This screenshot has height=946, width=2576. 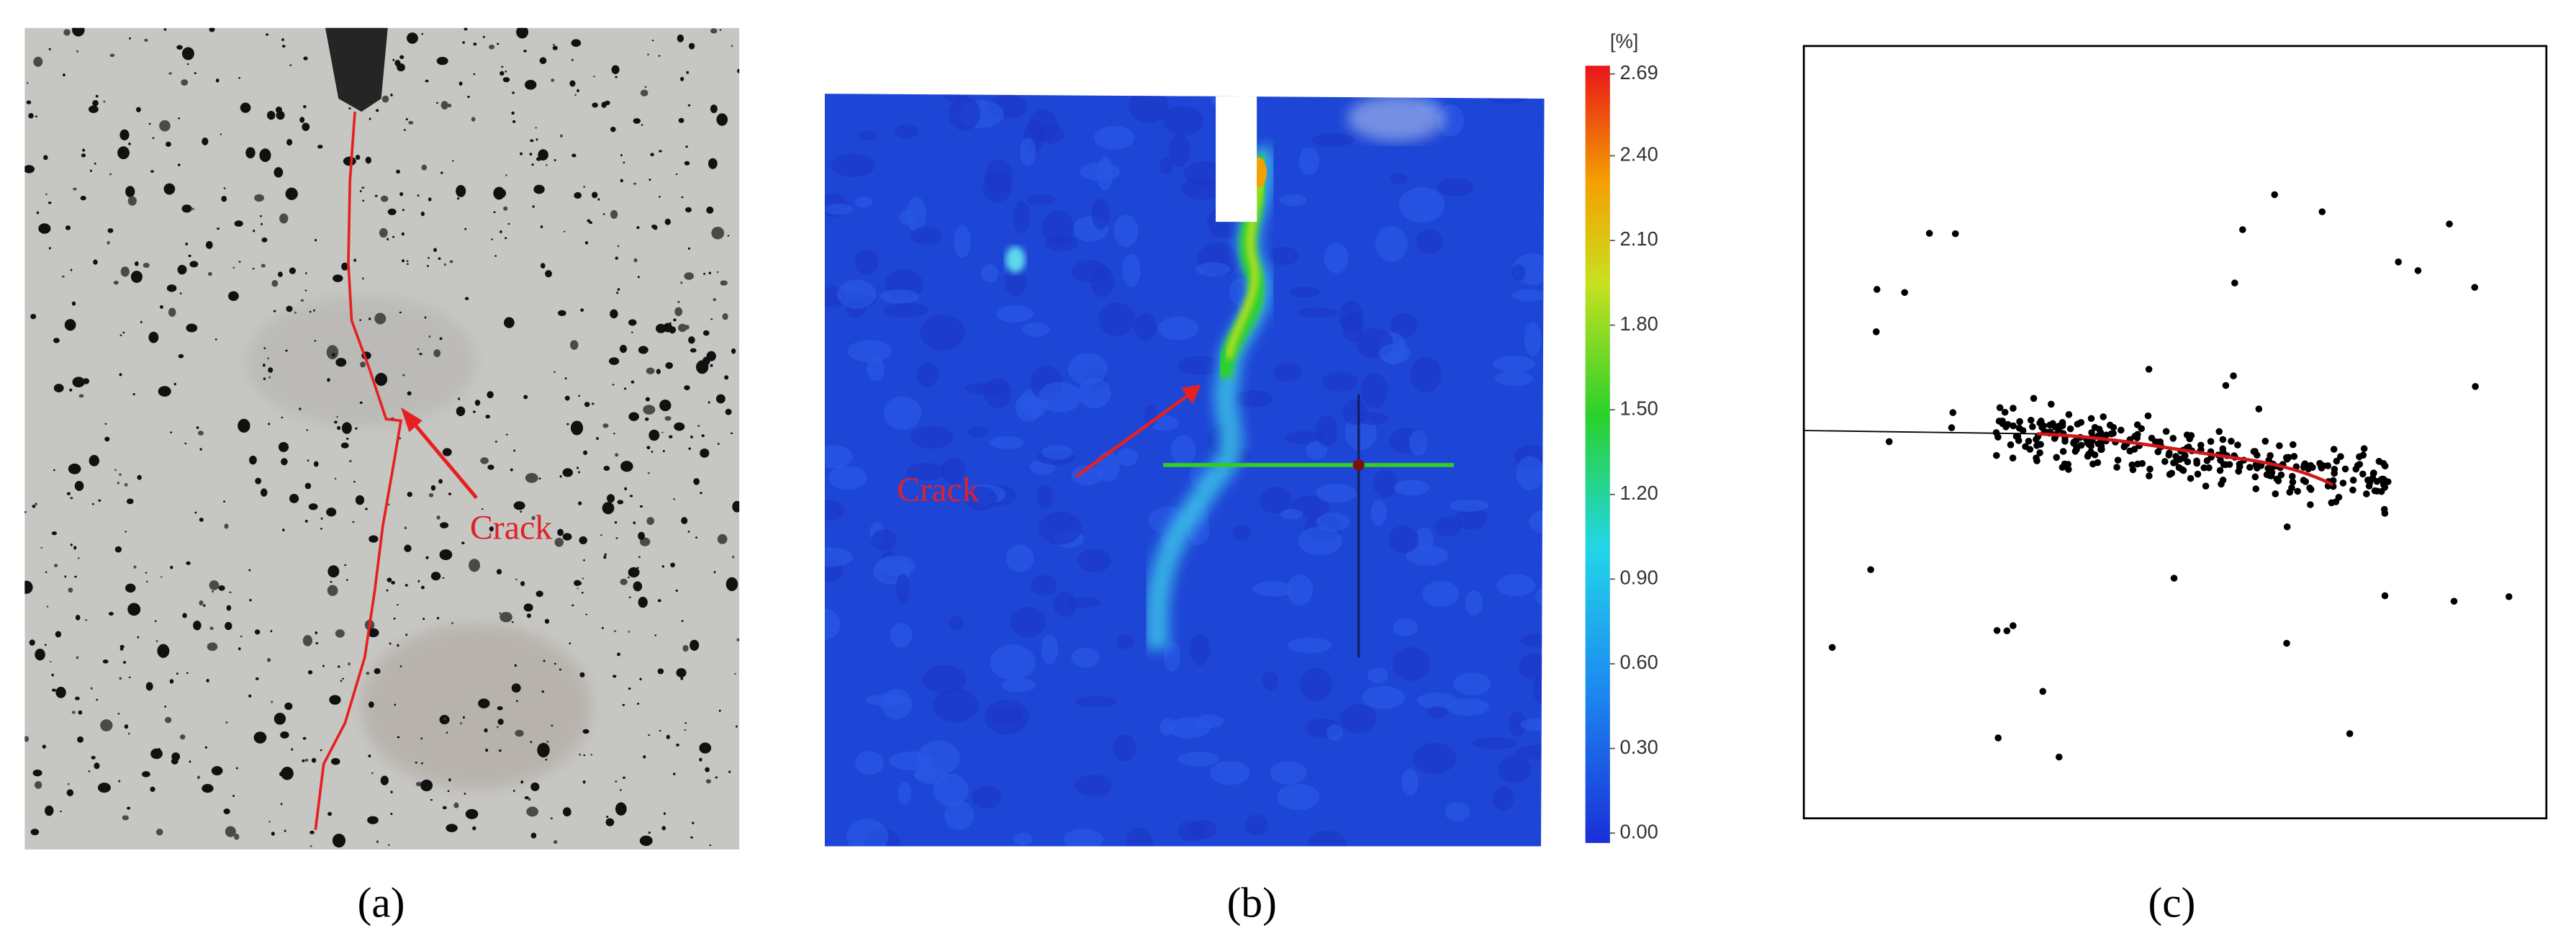 What do you see at coordinates (442, 457) in the screenshot?
I see `arrow` at bounding box center [442, 457].